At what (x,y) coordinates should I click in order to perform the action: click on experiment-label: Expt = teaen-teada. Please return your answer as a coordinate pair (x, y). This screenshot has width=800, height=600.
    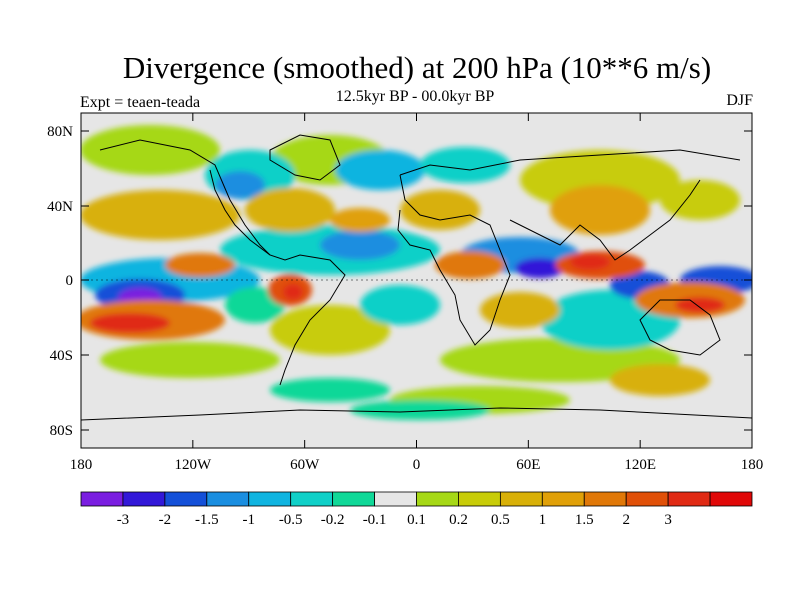
    Looking at the image, I should click on (140, 102).